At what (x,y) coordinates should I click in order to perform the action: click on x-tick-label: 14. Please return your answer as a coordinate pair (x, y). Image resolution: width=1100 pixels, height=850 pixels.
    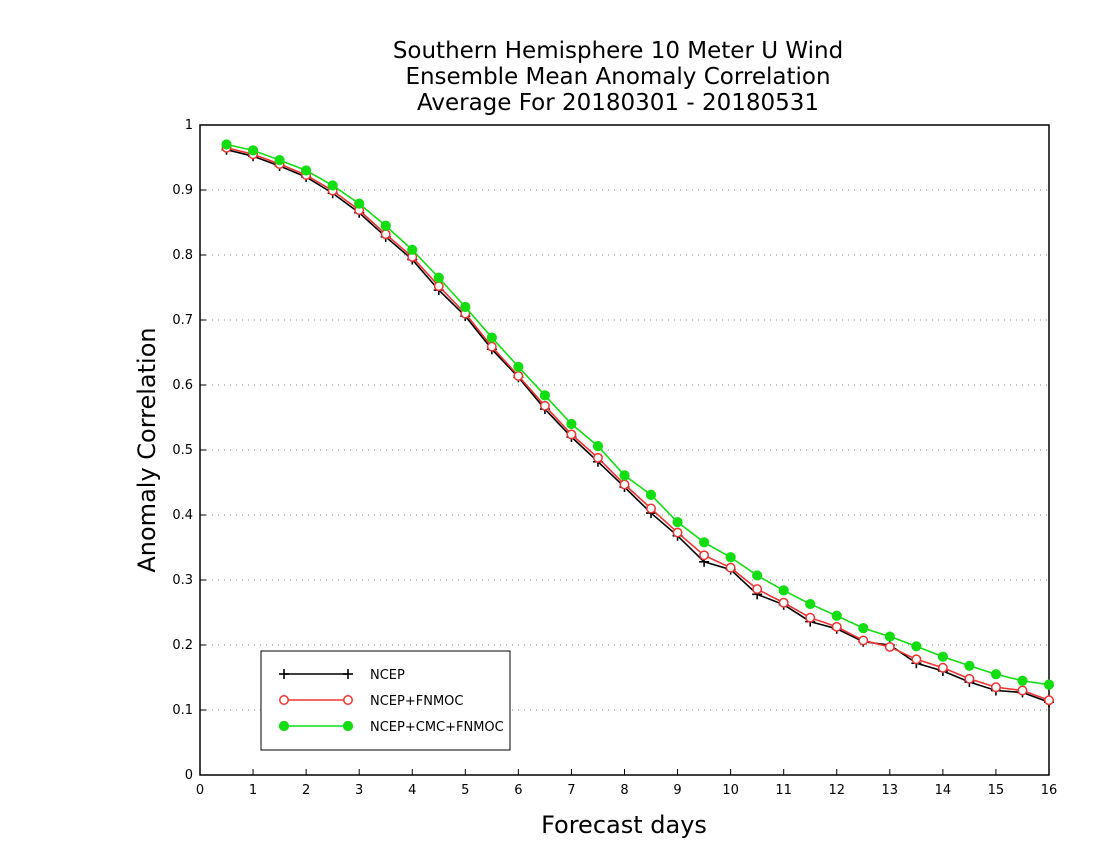
    Looking at the image, I should click on (943, 790).